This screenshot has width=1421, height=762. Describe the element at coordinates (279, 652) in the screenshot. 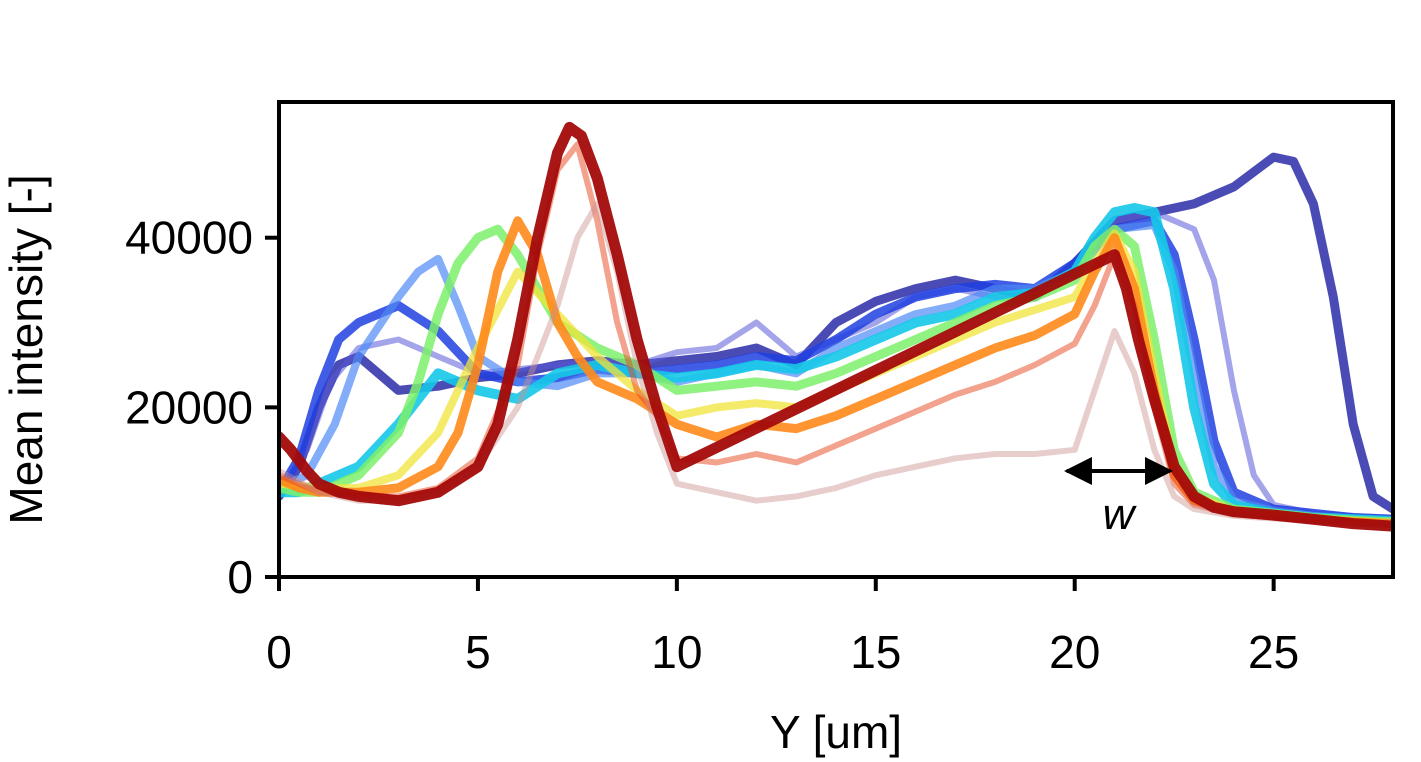

I see `x-tick-label: 0` at that location.